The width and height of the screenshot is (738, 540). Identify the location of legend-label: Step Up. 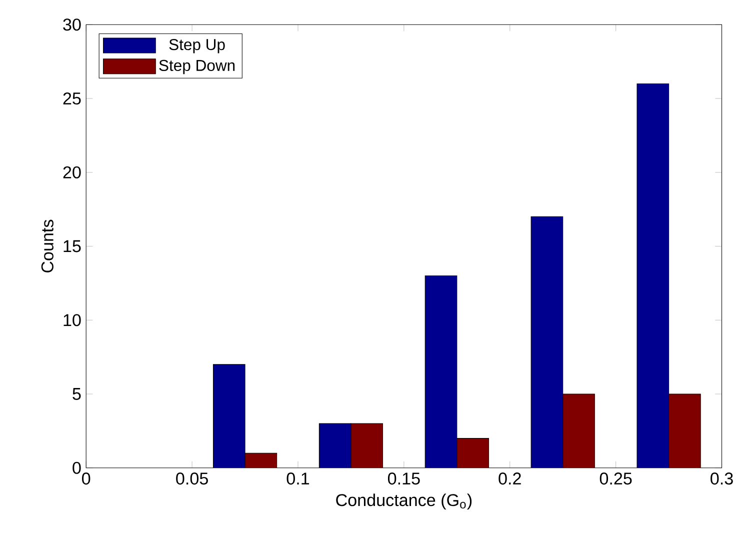
(197, 46).